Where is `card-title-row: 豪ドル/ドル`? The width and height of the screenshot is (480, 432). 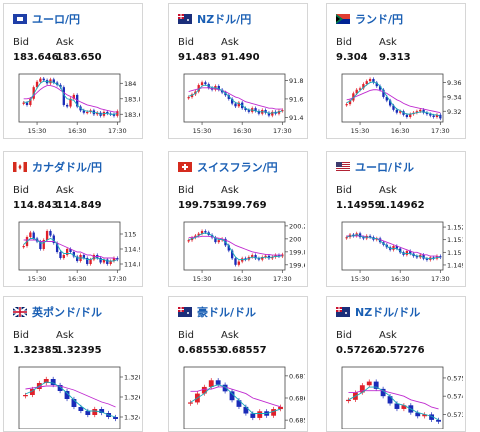 card-title-row: 豪ドル/ドル is located at coordinates (217, 312).